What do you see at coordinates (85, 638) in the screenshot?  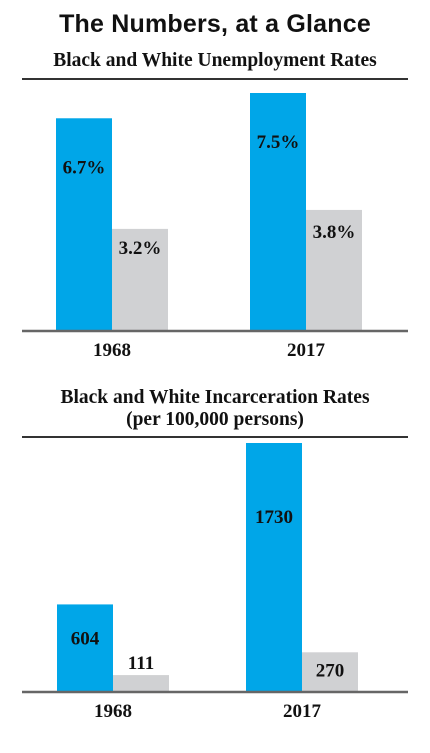 I see `data-label-1968-series0: 604` at bounding box center [85, 638].